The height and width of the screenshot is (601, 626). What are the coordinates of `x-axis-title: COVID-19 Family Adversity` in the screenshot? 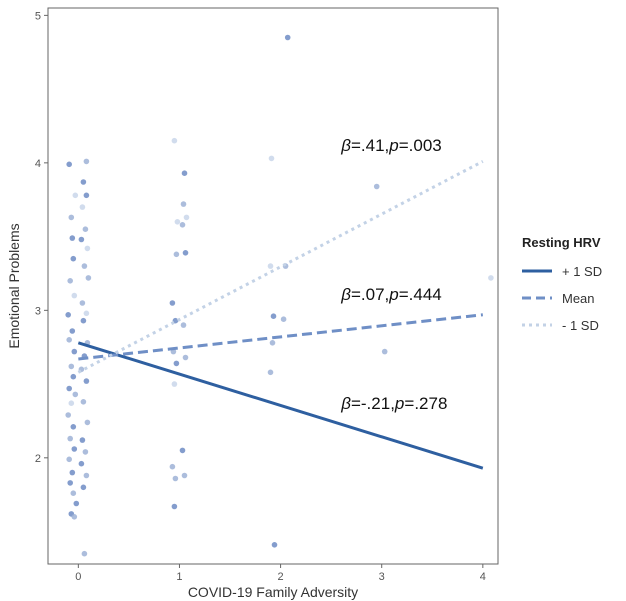 It's located at (273, 592).